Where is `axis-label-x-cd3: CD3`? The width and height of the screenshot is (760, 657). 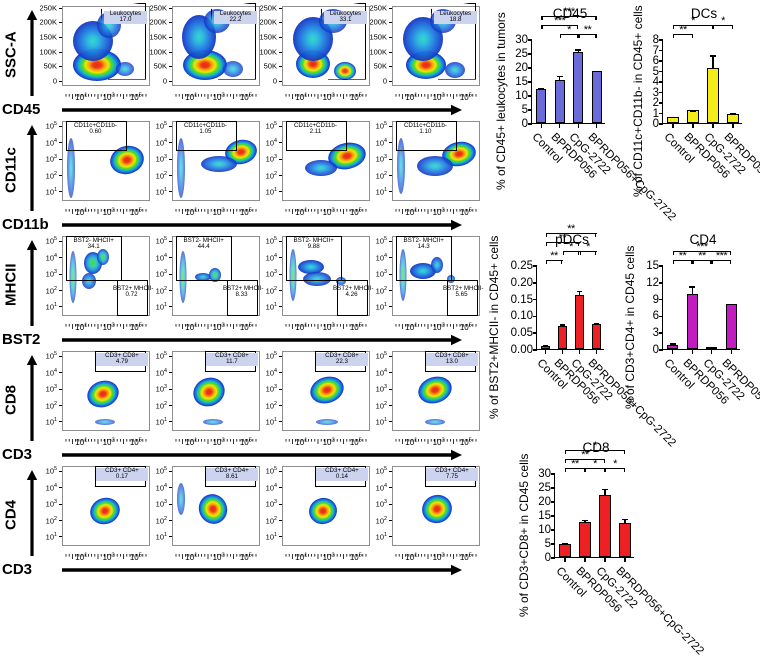 axis-label-x-cd3: CD3 is located at coordinates (17, 569).